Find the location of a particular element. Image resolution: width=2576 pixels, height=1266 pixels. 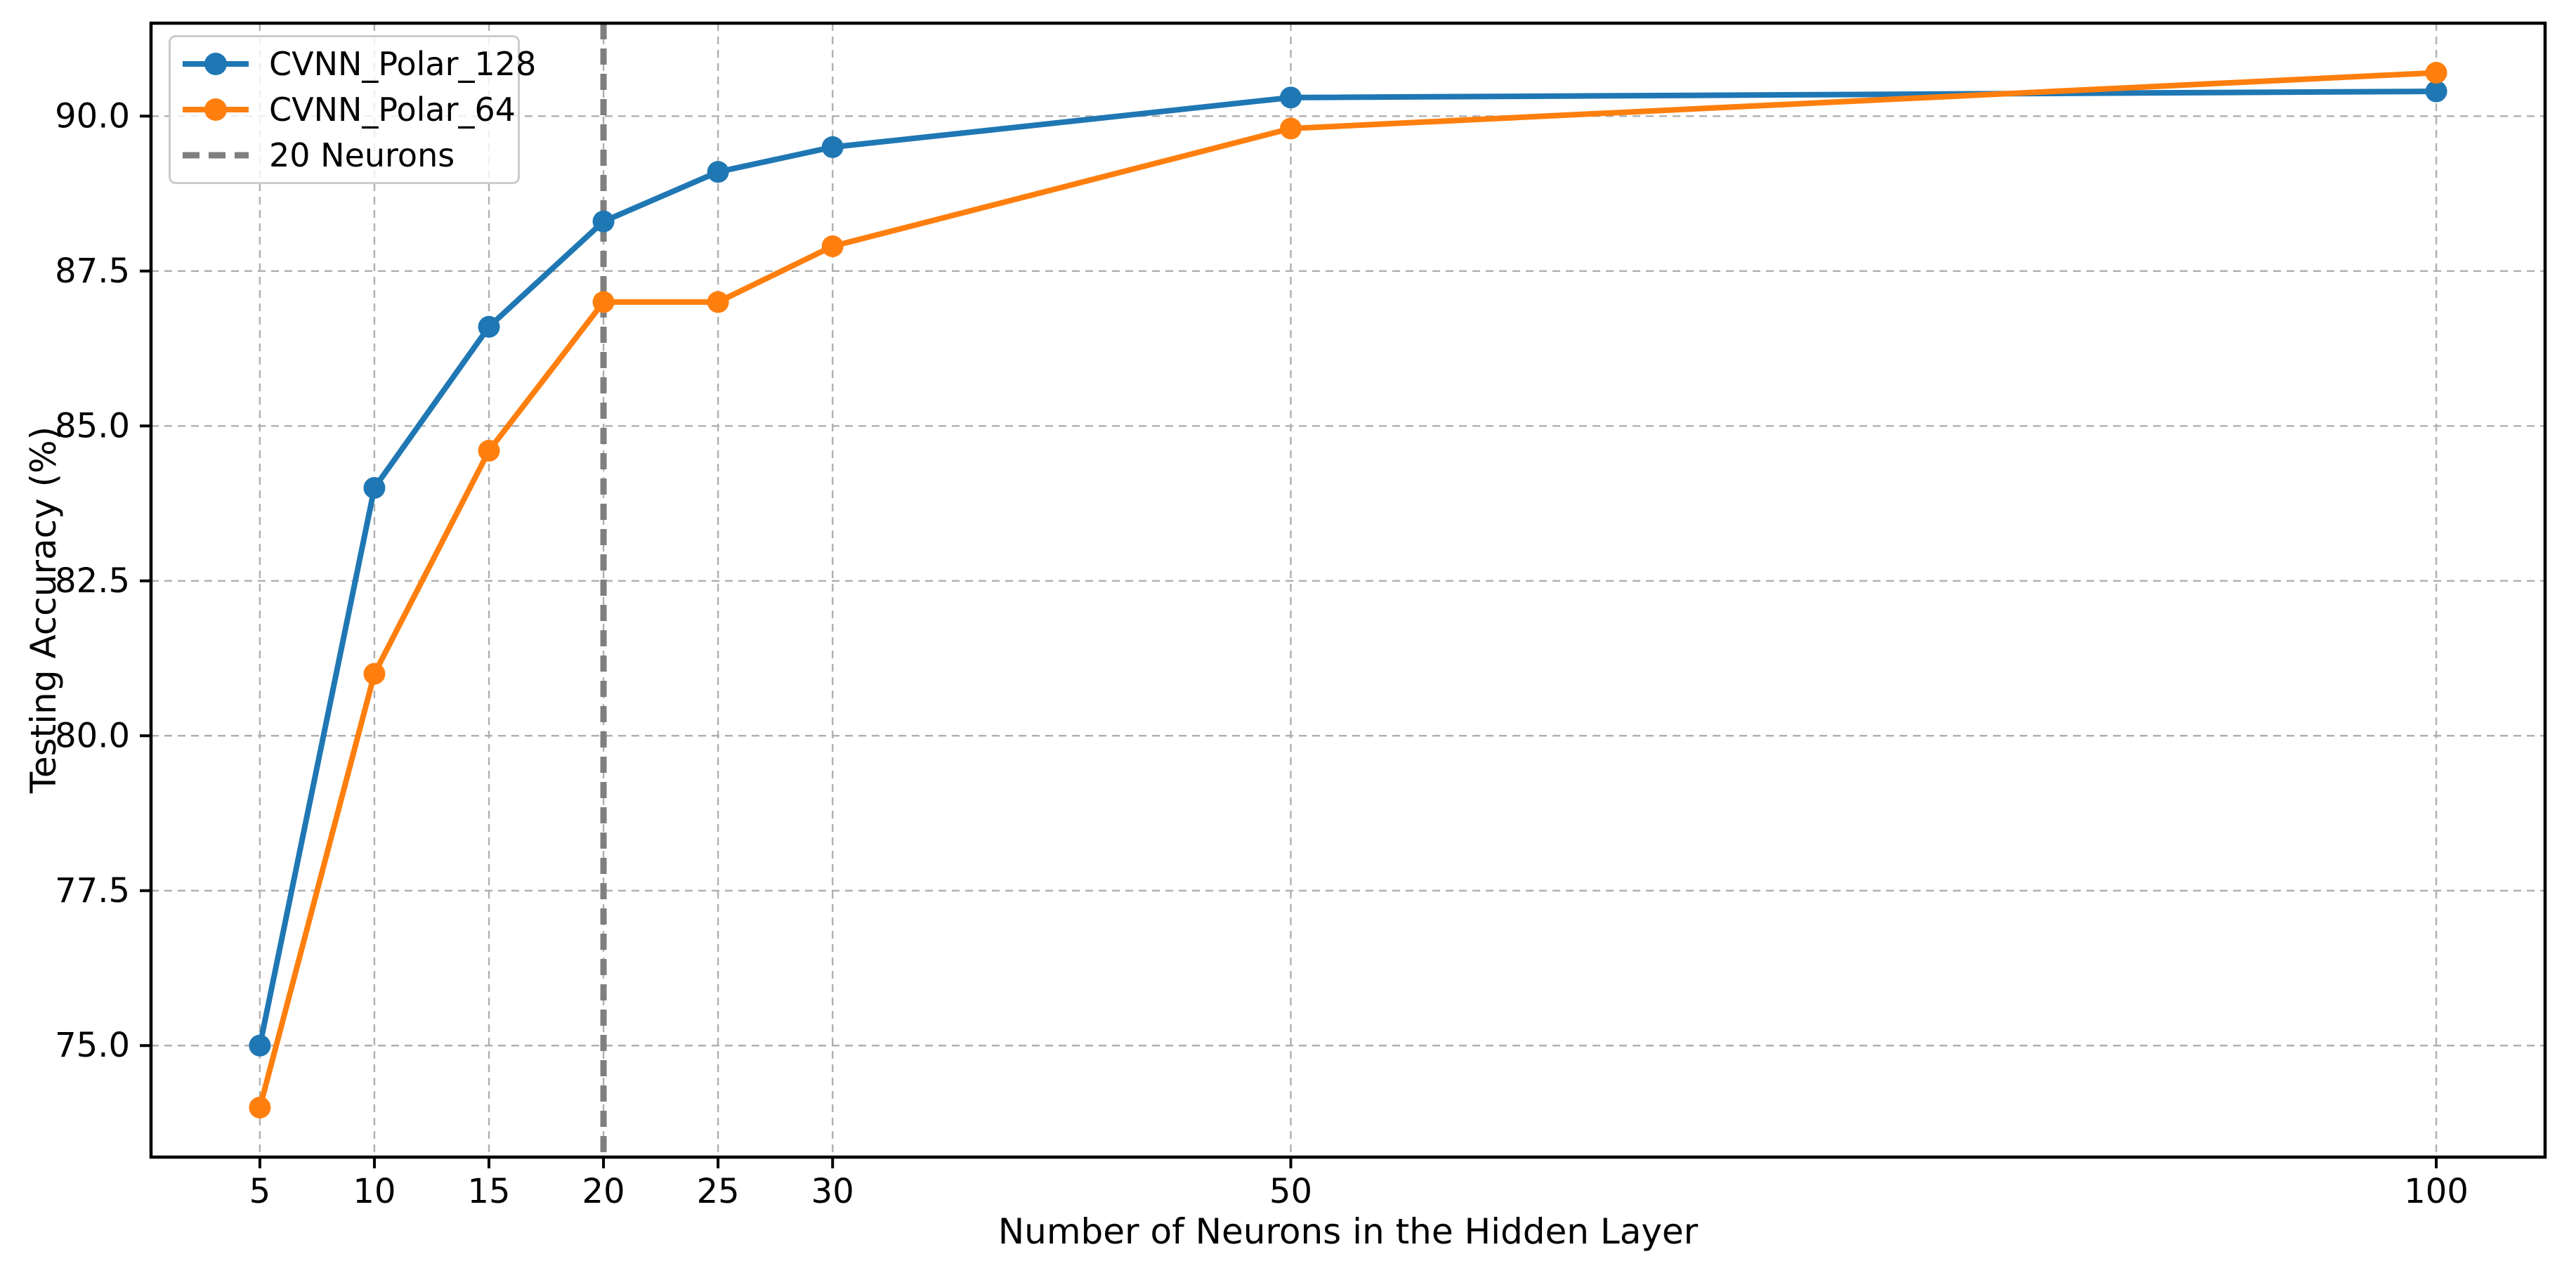

y-tick-label: 85.0 is located at coordinates (92, 425).